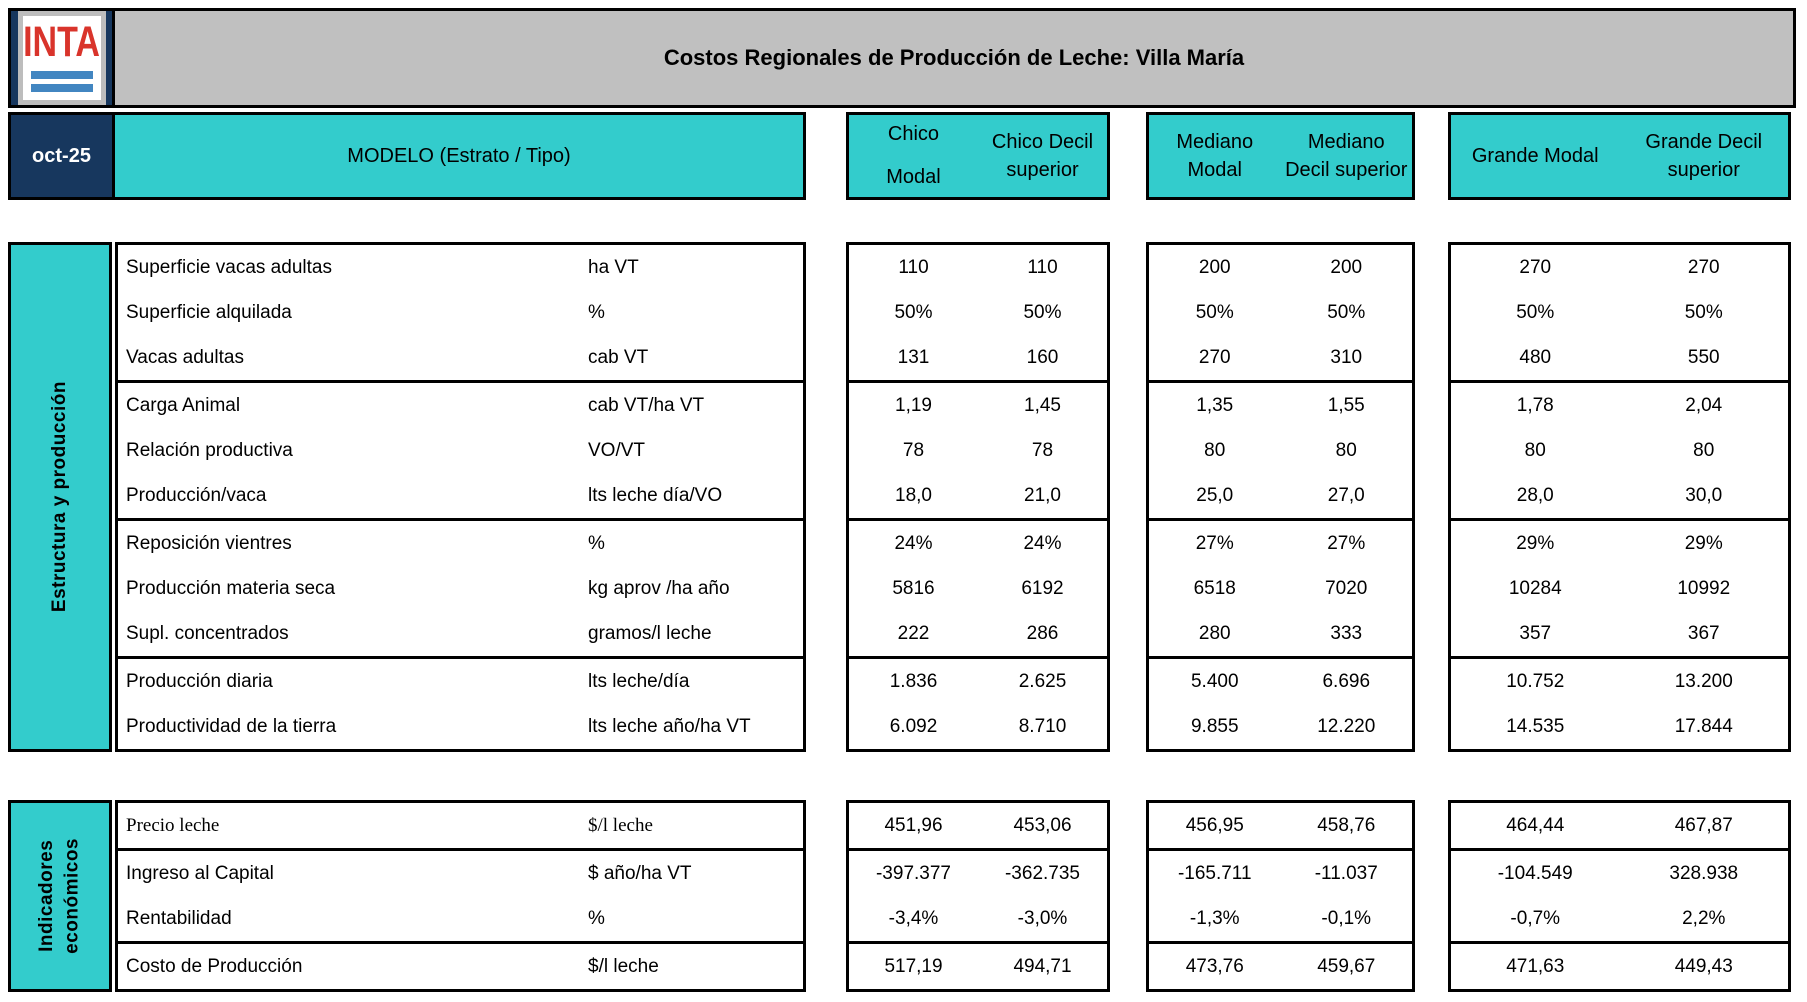 Image resolution: width=1807 pixels, height=1002 pixels. I want to click on data-group: 473,76 459,67, so click(1280, 965).